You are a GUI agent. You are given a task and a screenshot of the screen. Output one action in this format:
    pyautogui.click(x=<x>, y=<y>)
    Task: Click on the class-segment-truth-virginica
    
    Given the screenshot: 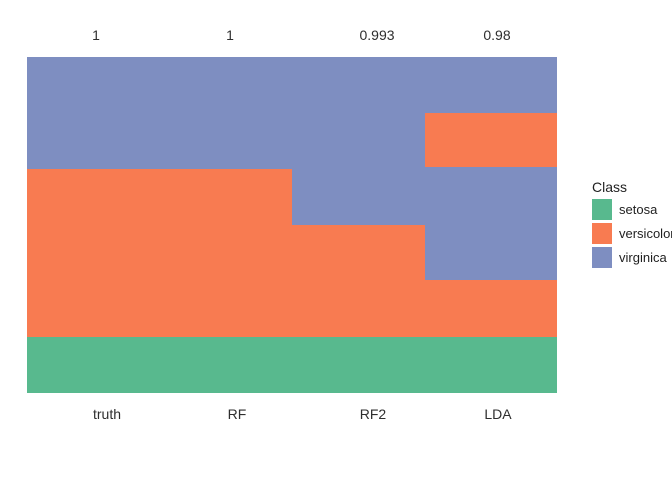 What is the action you would take?
    pyautogui.click(x=93, y=113)
    